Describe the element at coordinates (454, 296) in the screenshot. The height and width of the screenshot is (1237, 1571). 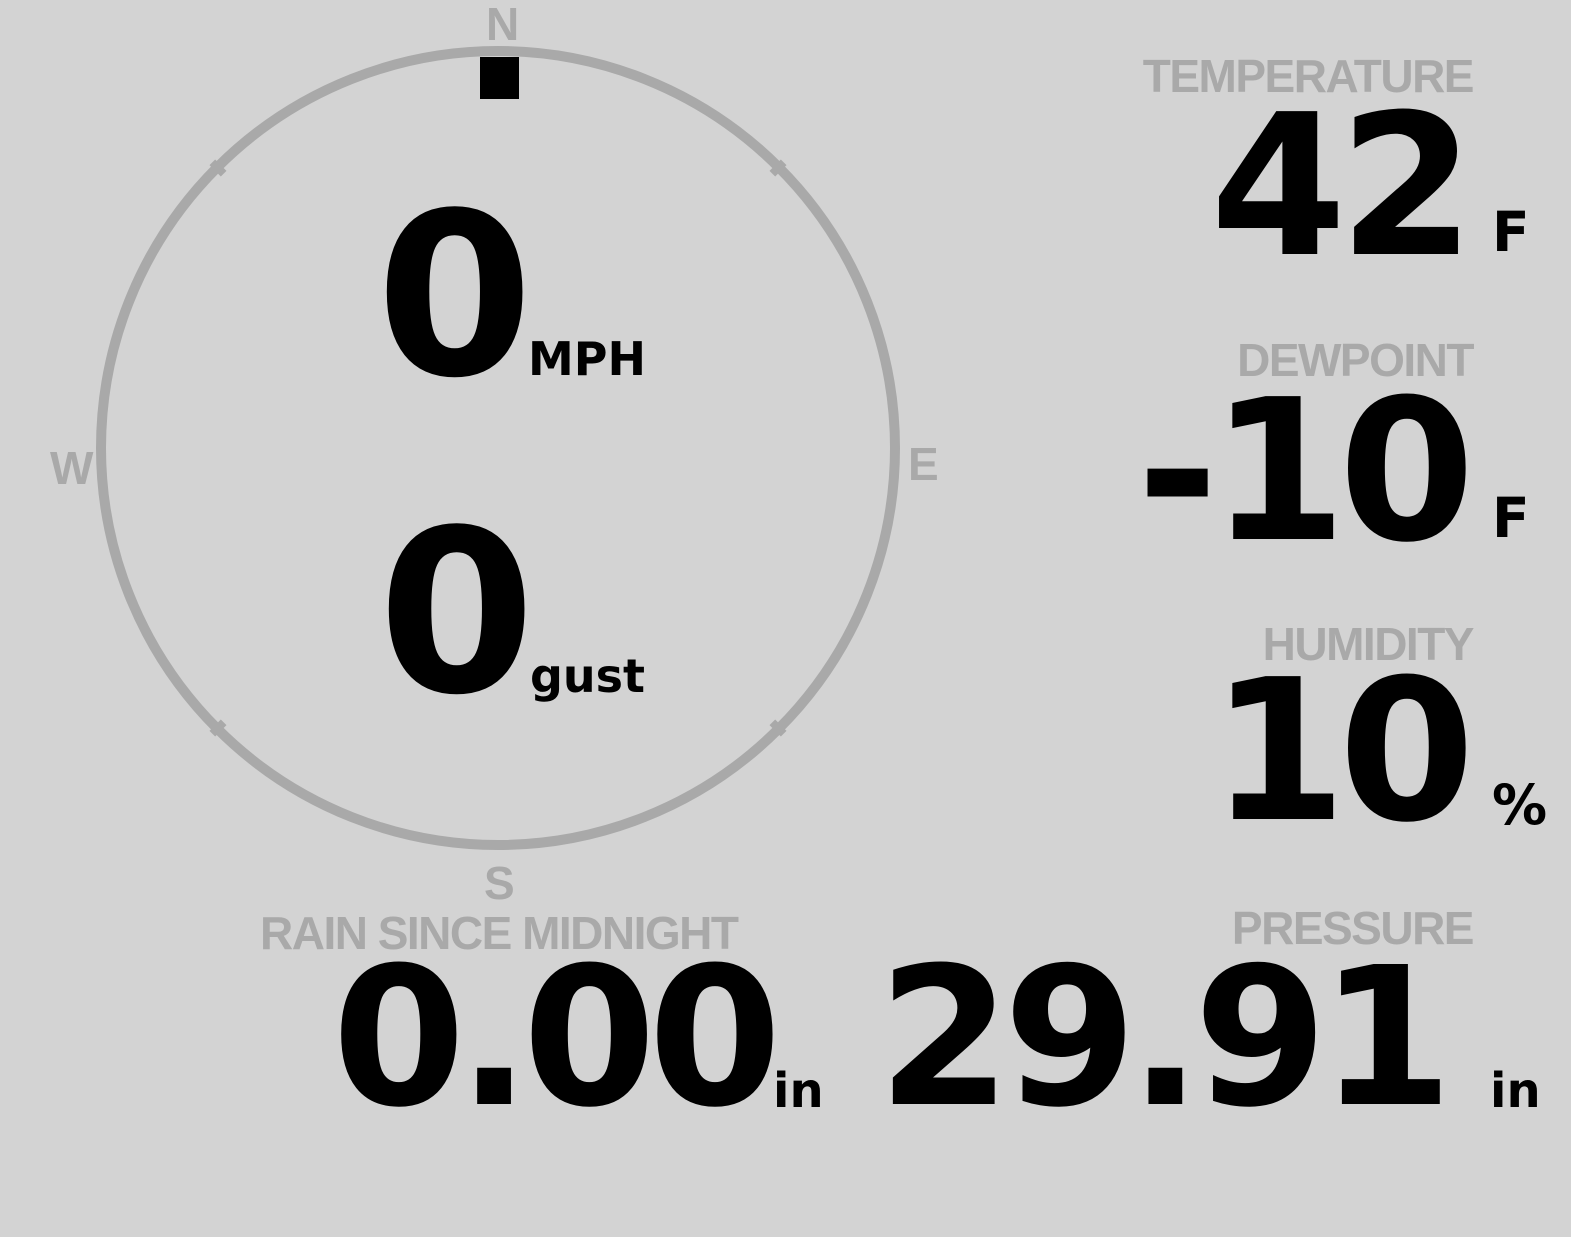
I see `wind-speed-value: 0` at that location.